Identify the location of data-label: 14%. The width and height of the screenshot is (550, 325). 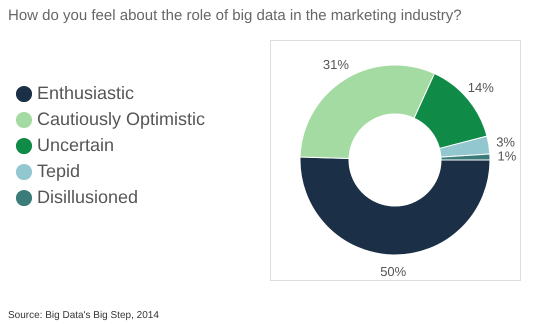
(481, 88).